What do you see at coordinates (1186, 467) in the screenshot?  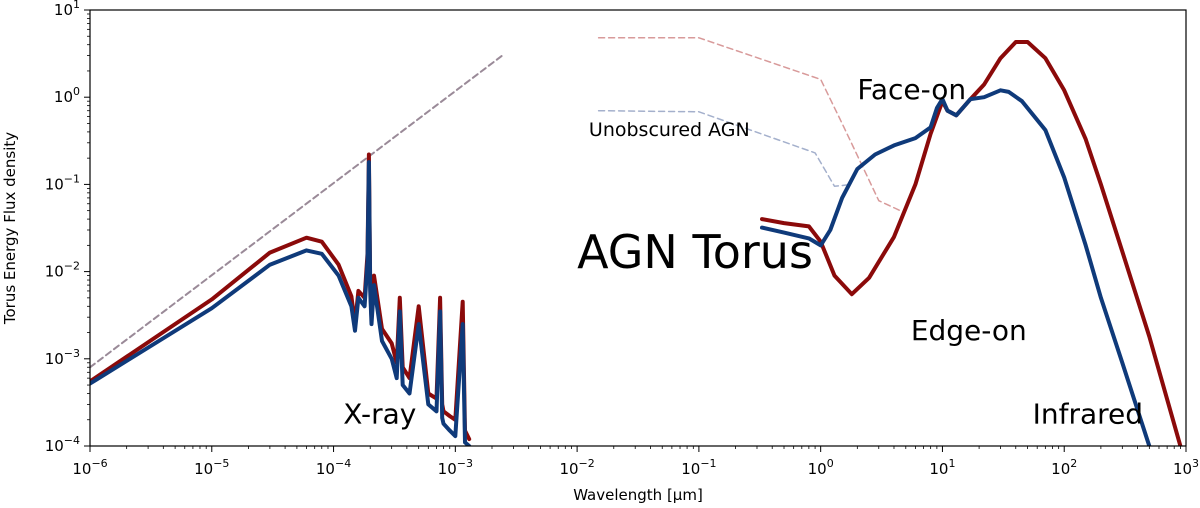 I see `x-tick-label: 10³` at bounding box center [1186, 467].